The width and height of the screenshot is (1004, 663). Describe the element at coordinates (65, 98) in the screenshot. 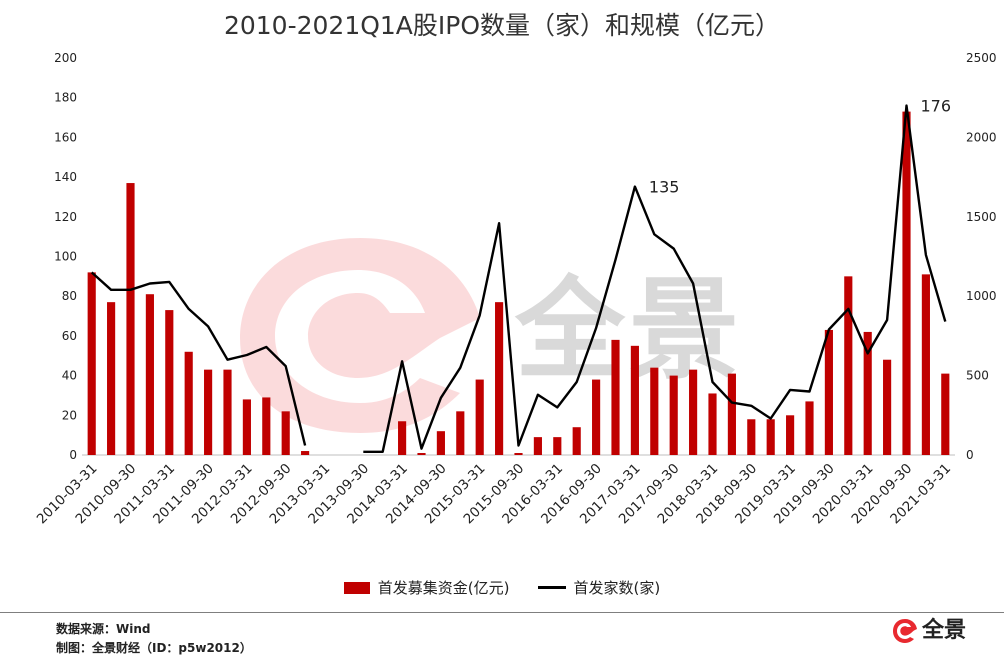

I see `y-left-tick-label: 180` at that location.